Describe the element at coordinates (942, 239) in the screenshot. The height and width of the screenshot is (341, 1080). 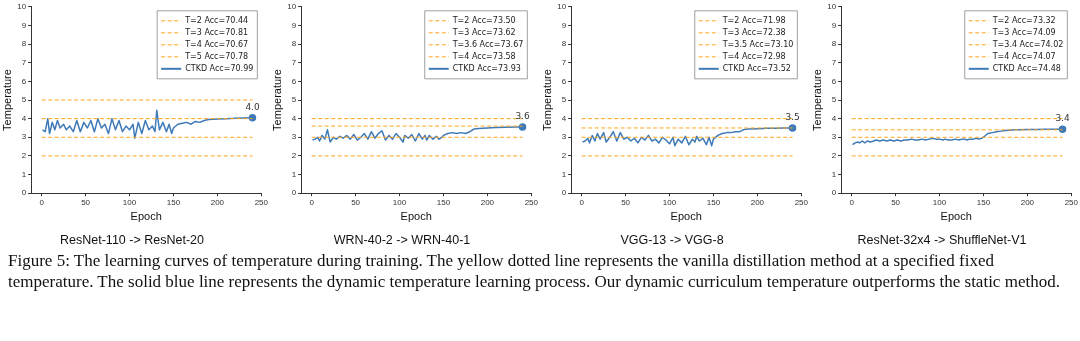
I see `text: ResNet-32x4 -> ShuffleNet-V1` at that location.